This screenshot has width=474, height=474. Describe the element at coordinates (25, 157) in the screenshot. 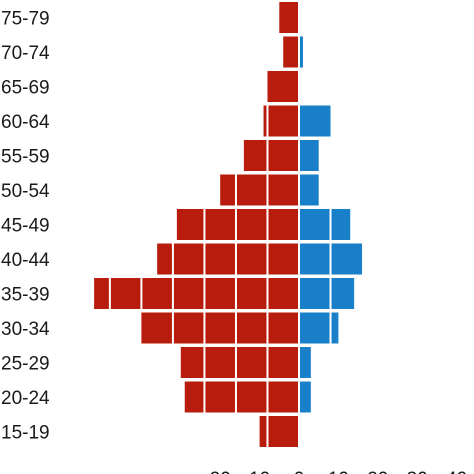

I see `age-label-55-59: 55-59` at that location.